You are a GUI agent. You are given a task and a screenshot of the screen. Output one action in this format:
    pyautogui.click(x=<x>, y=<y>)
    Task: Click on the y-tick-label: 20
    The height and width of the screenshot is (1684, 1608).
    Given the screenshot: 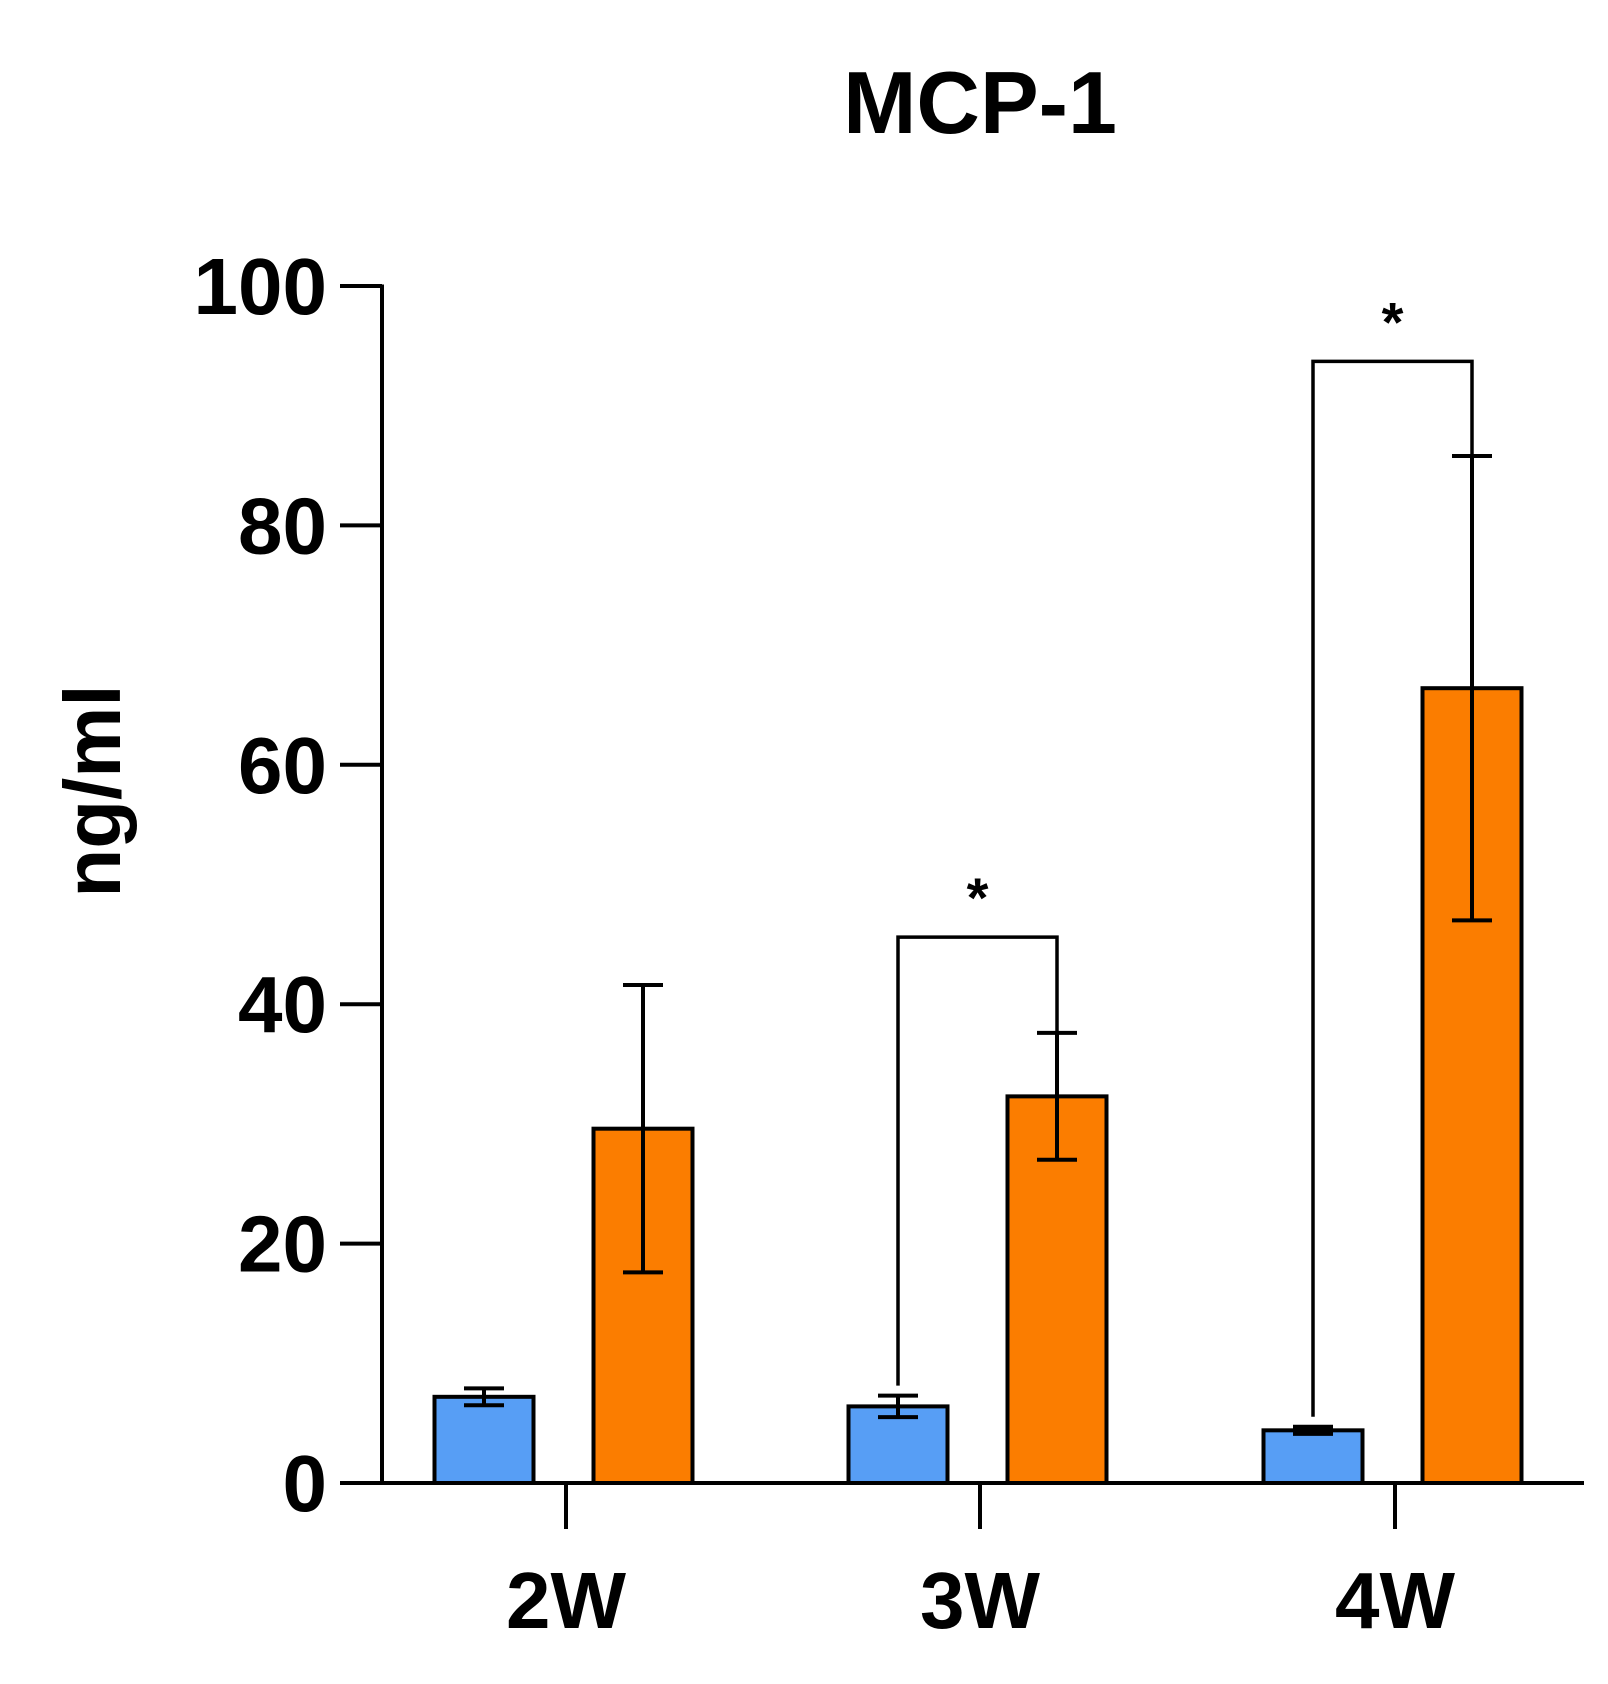 What is the action you would take?
    pyautogui.click(x=282, y=1244)
    